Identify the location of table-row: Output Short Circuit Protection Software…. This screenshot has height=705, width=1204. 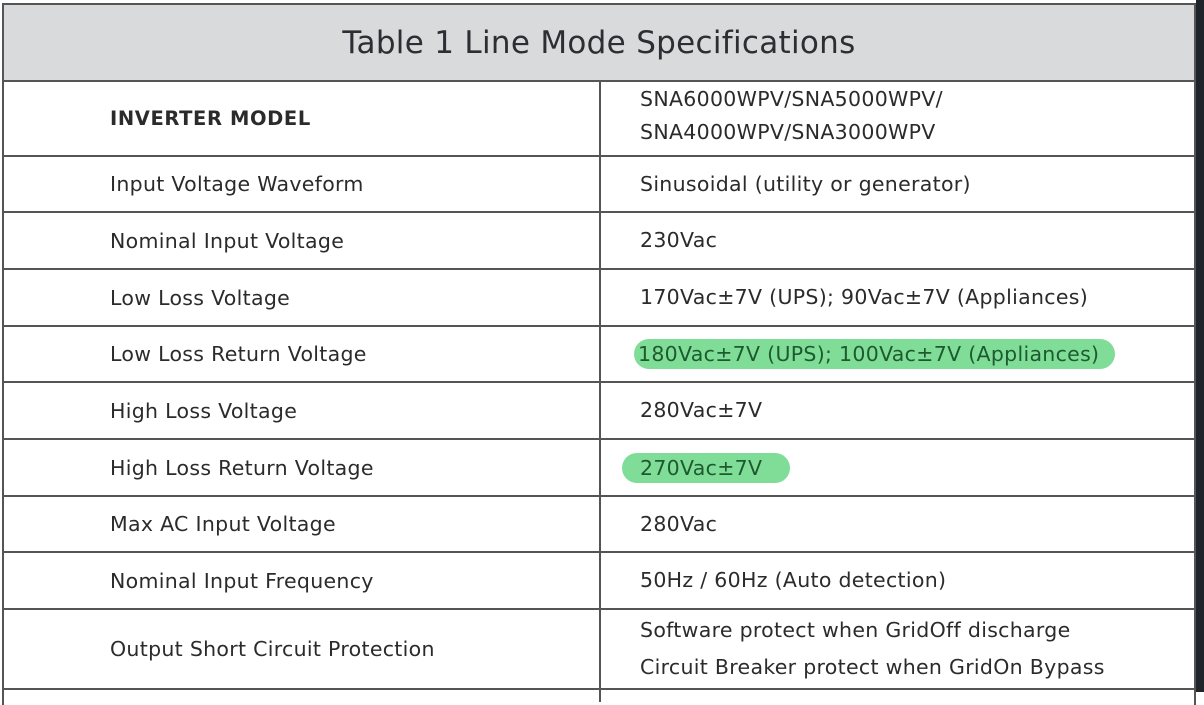
(599, 650).